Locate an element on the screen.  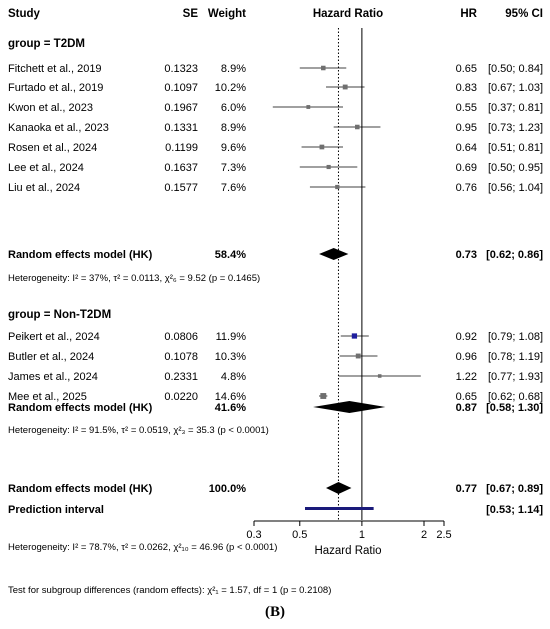
study-name: Fitchett et al., 2019 is located at coordinates (55, 69).